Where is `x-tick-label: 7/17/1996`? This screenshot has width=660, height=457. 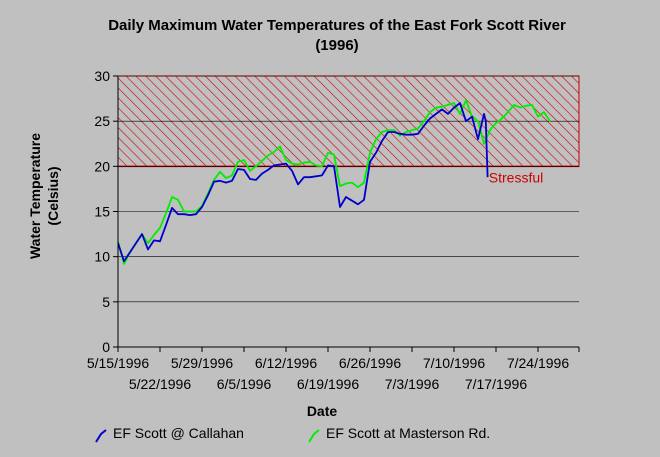 x-tick-label: 7/17/1996 is located at coordinates (496, 384).